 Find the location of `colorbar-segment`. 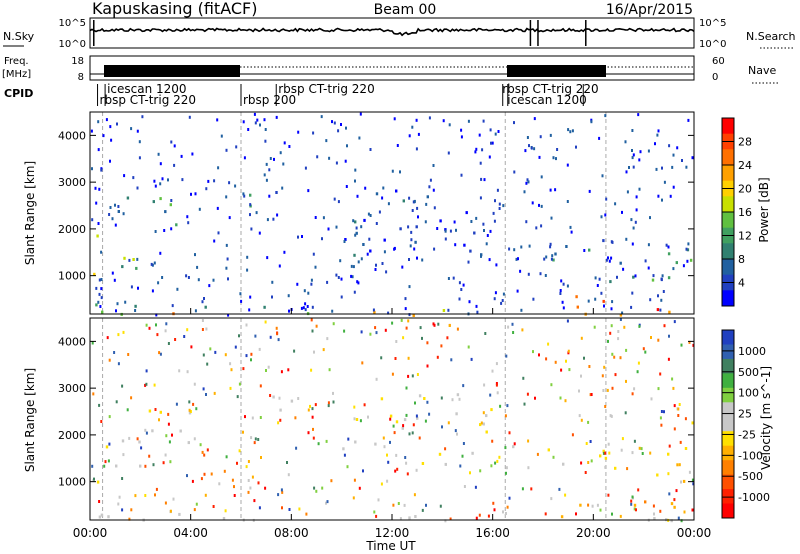

colorbar-segment is located at coordinates (728, 220).